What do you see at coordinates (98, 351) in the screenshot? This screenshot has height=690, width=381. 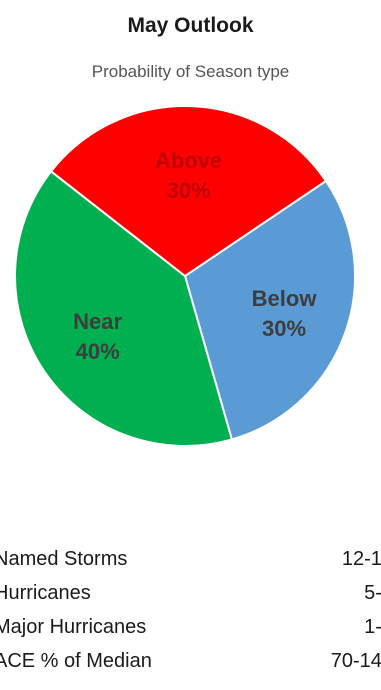 I see `slice-value-near: 40%` at bounding box center [98, 351].